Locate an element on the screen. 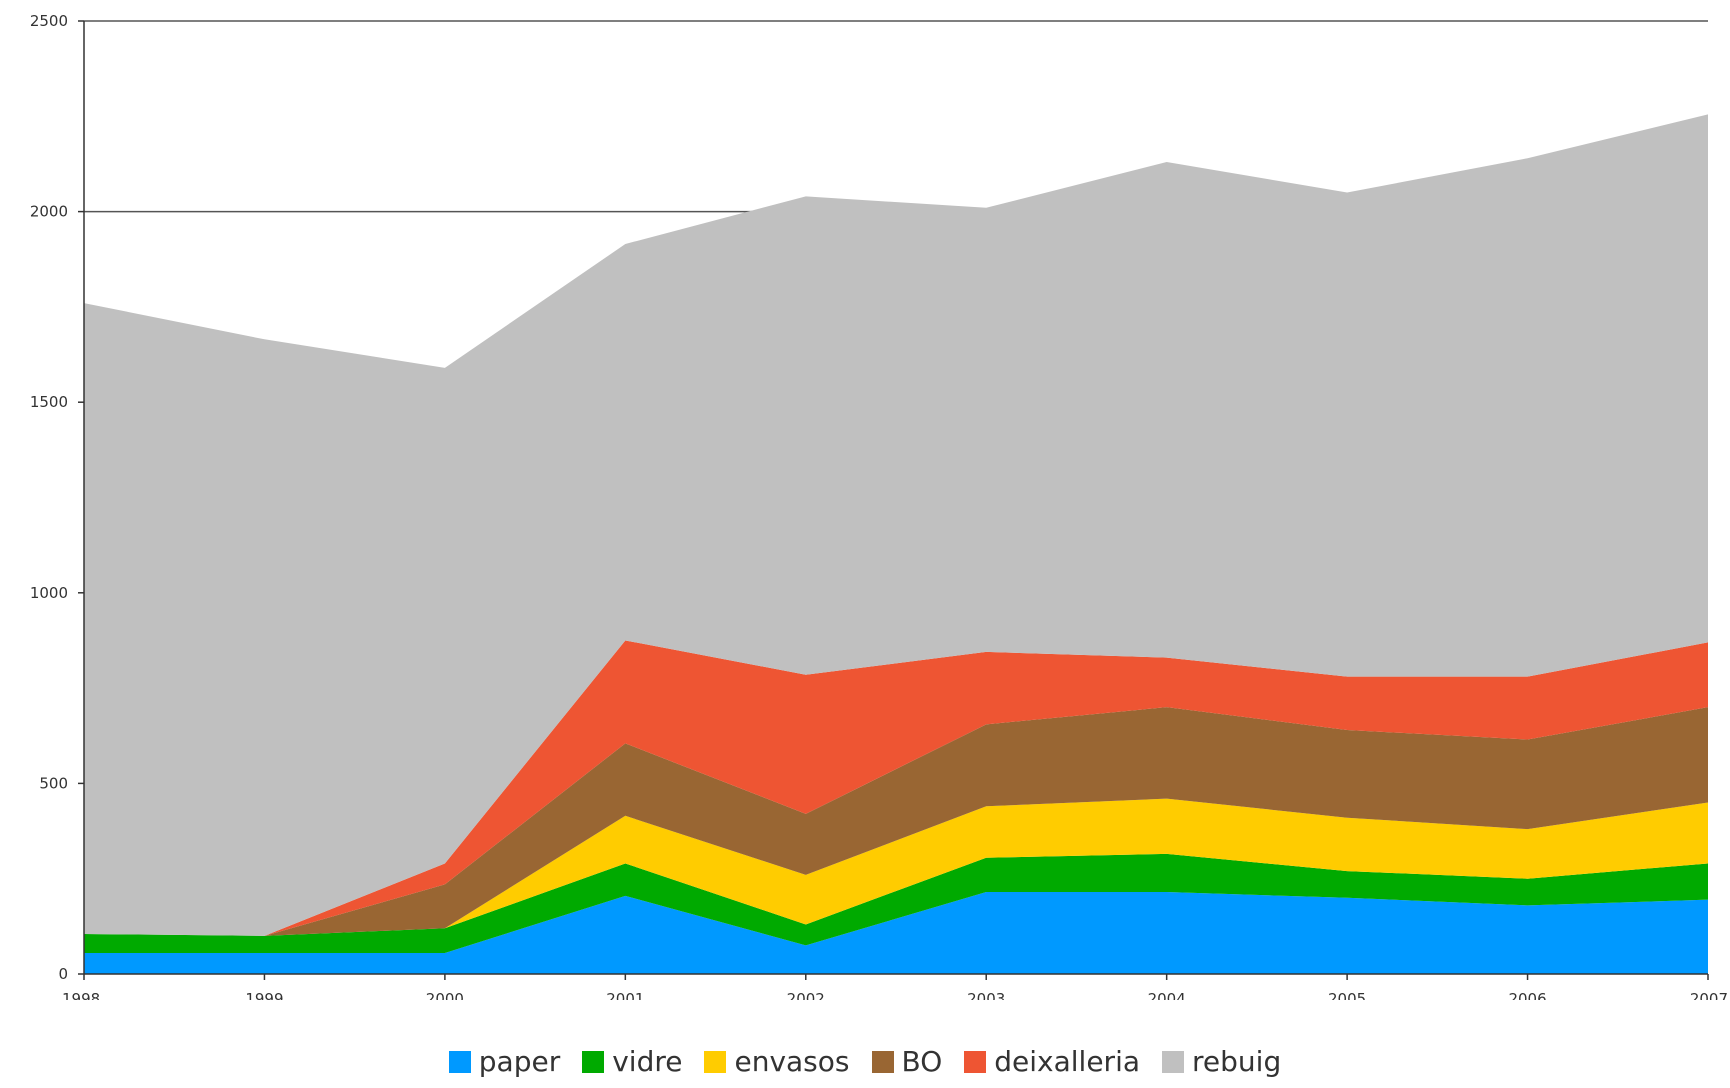  x-tick-label: 2001 is located at coordinates (625, 995).